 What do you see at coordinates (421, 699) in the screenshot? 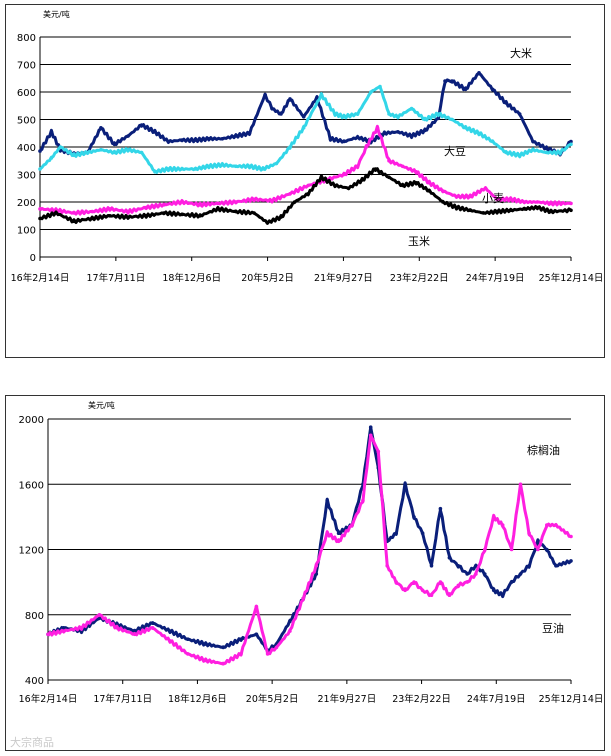
I see `x-tick-label: 23年2月22日` at bounding box center [421, 699].